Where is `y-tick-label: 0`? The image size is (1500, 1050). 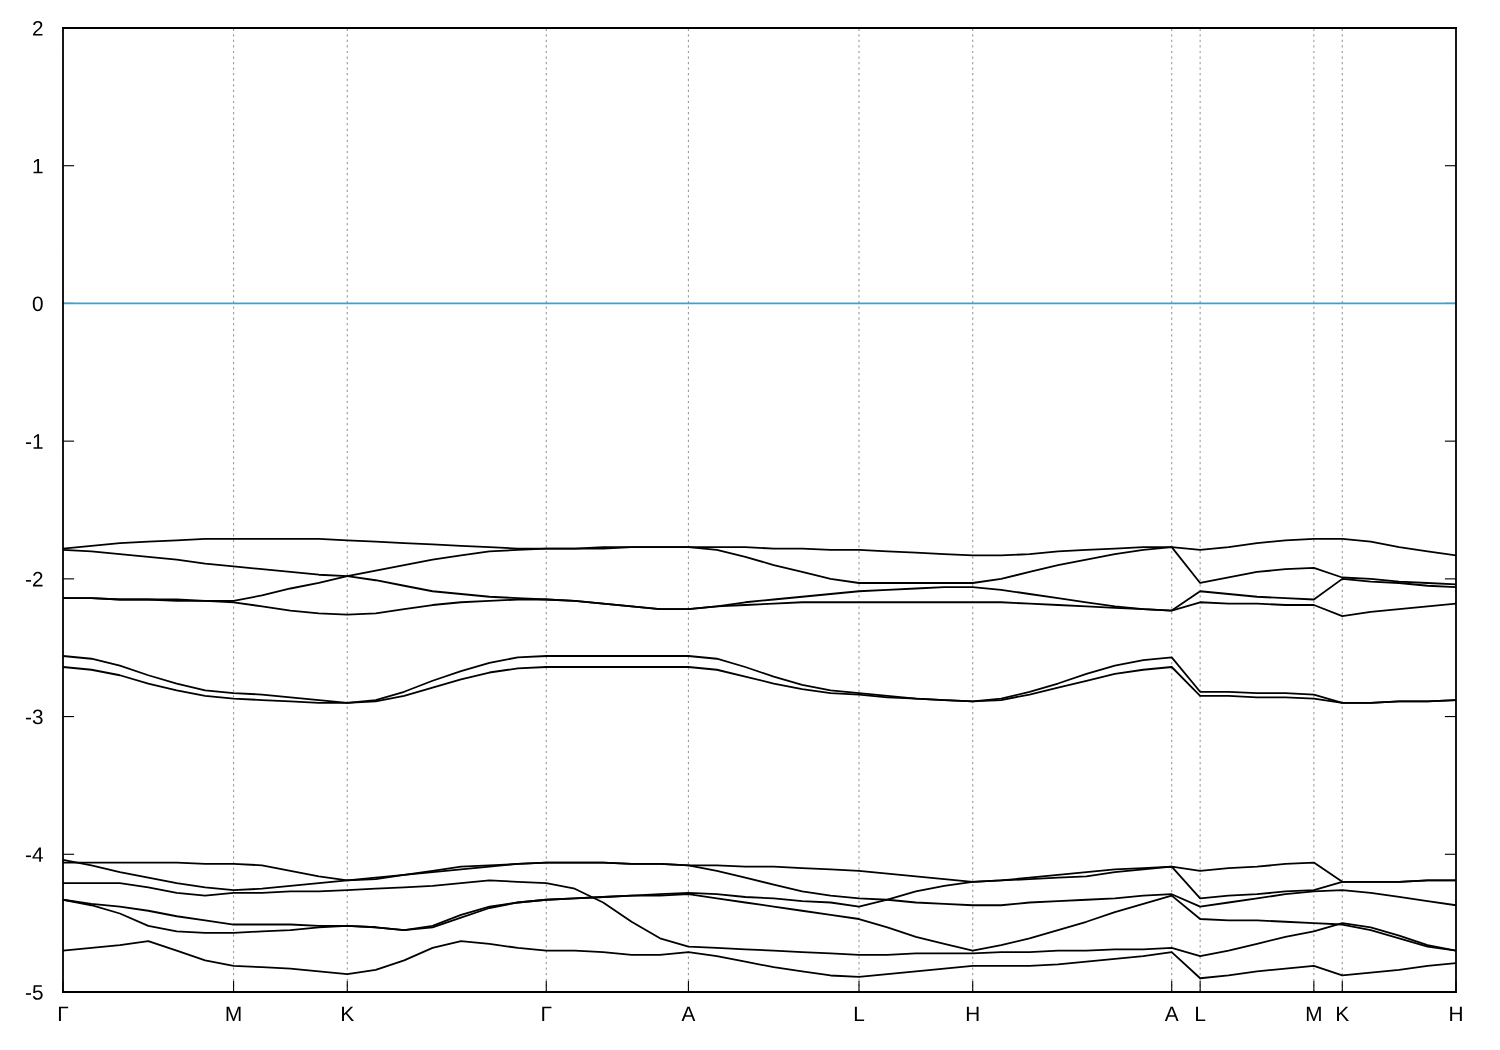
y-tick-label: 0 is located at coordinates (37, 304).